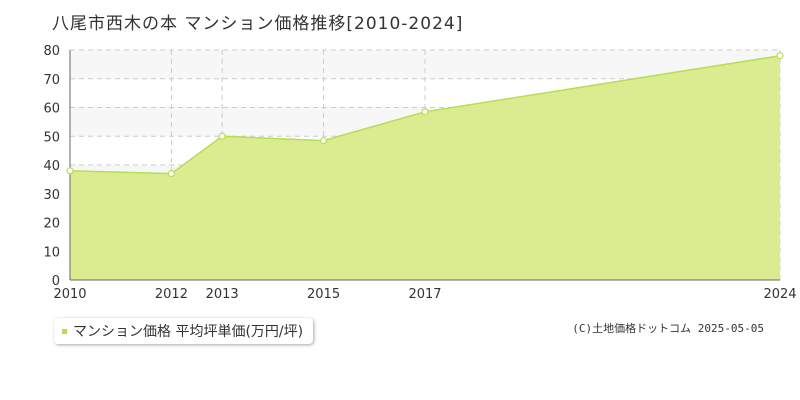  What do you see at coordinates (51, 80) in the screenshot?
I see `y-tick-label: 70` at bounding box center [51, 80].